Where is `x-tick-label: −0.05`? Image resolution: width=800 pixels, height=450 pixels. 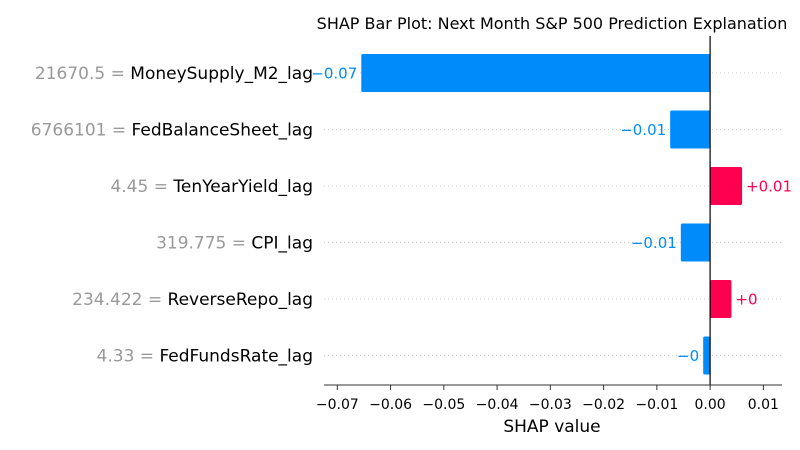 x-tick-label: −0.05 is located at coordinates (443, 405).